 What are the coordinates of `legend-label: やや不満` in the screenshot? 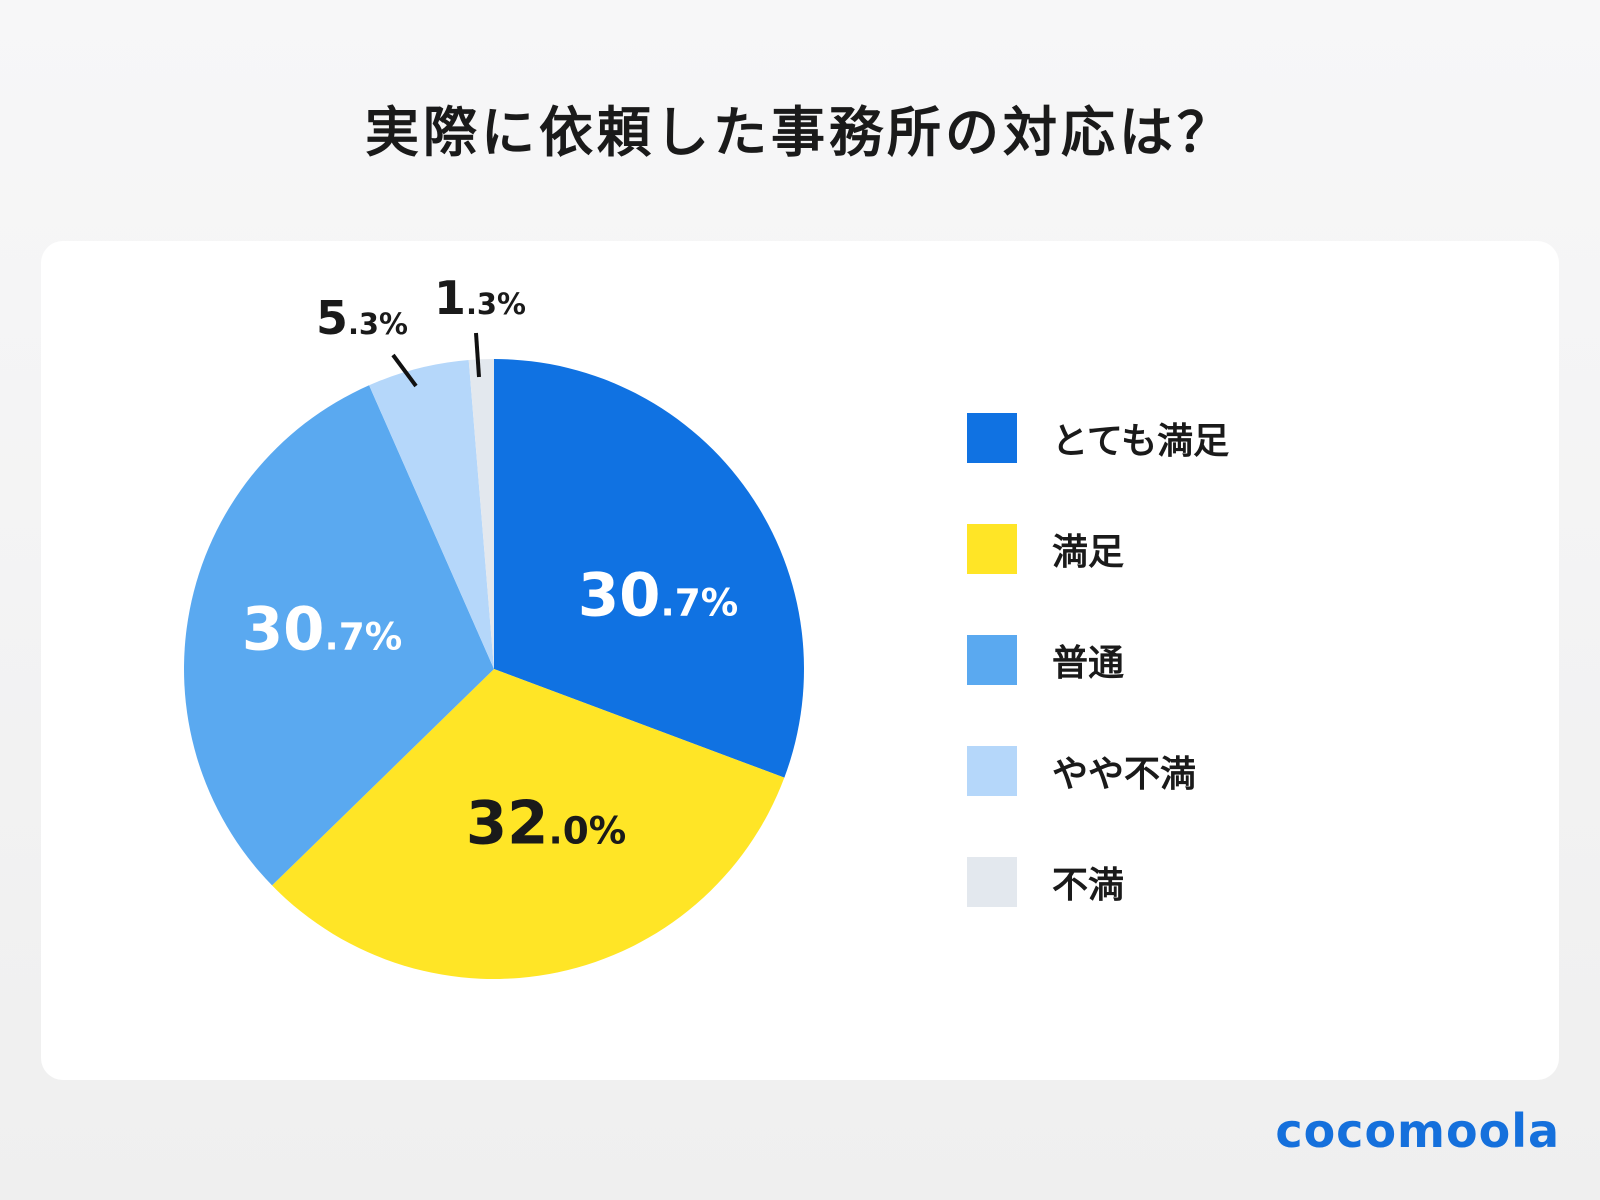 It's located at (1124, 774).